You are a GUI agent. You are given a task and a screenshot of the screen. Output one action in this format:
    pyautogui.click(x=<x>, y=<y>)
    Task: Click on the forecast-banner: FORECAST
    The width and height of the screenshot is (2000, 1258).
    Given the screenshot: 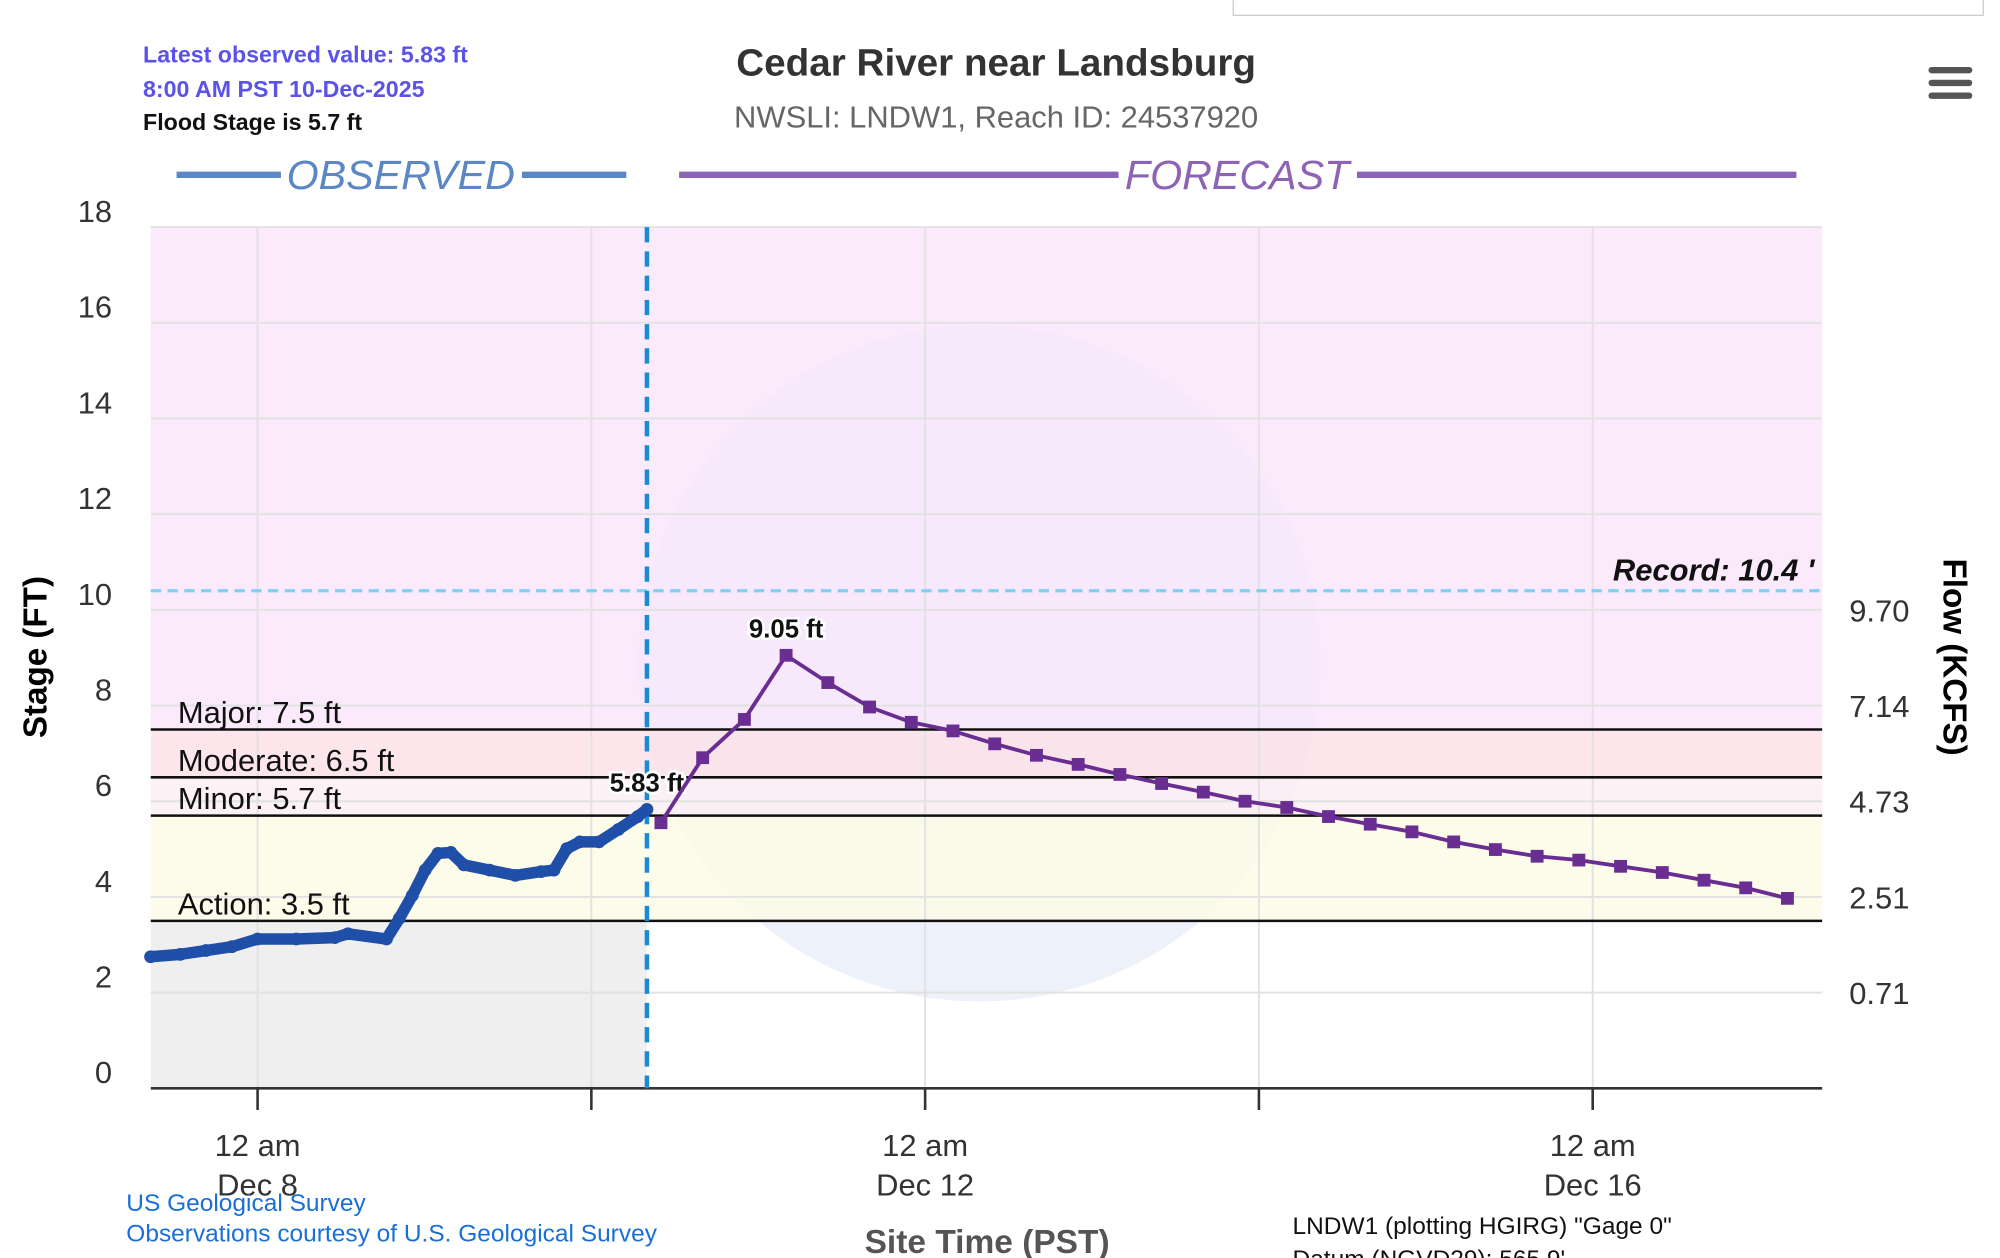 What is the action you would take?
    pyautogui.click(x=1238, y=175)
    